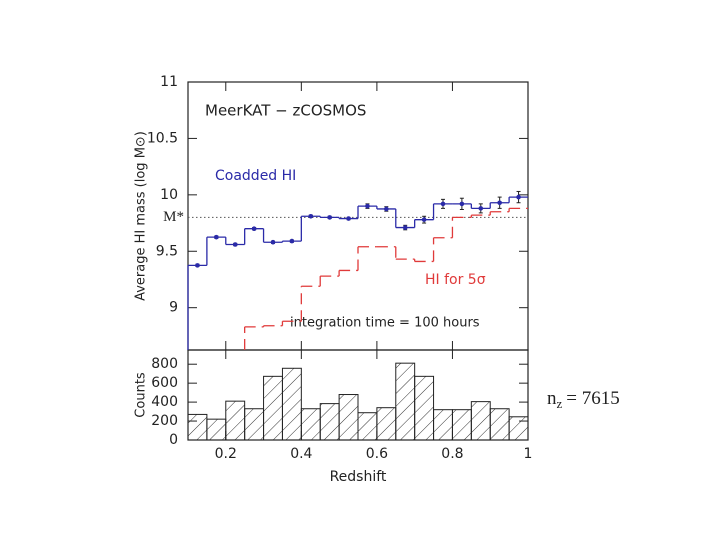 The width and height of the screenshot is (720, 540). What do you see at coordinates (455, 280) in the screenshot?
I see `legend-label: HI for 5σ` at bounding box center [455, 280].